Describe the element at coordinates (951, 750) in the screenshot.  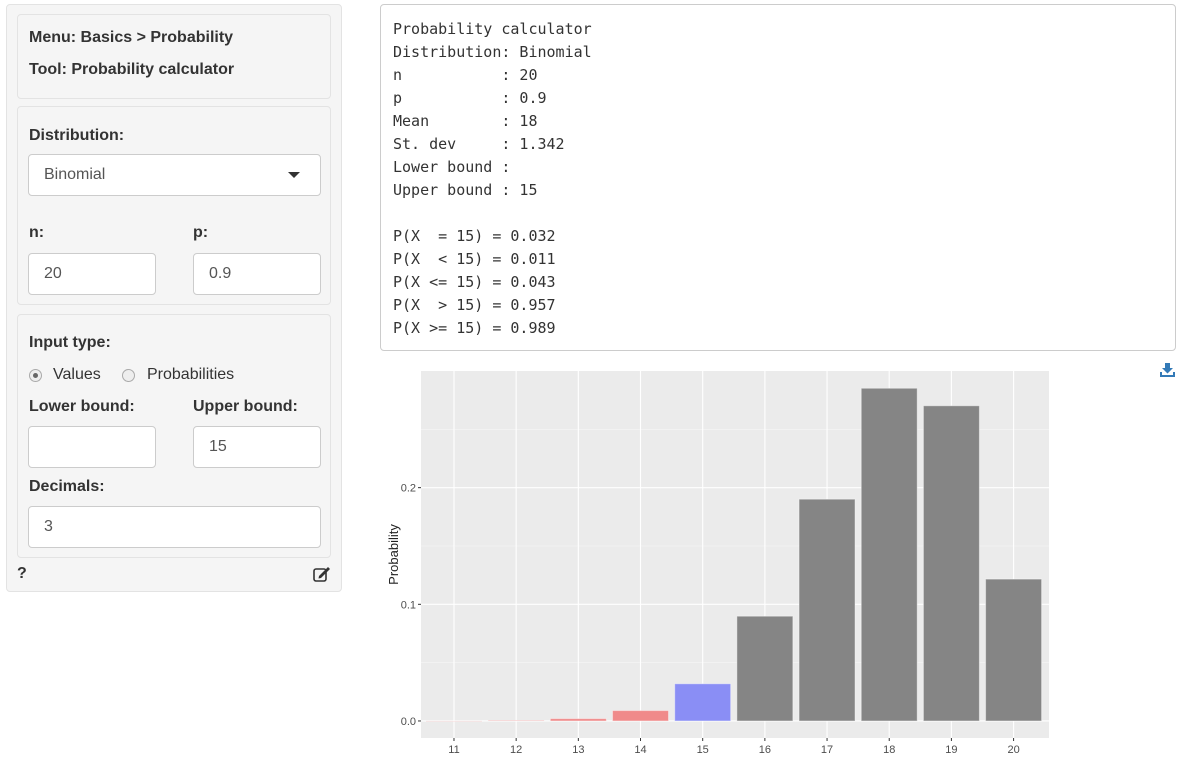
I see `x-tick-label: 19` at that location.